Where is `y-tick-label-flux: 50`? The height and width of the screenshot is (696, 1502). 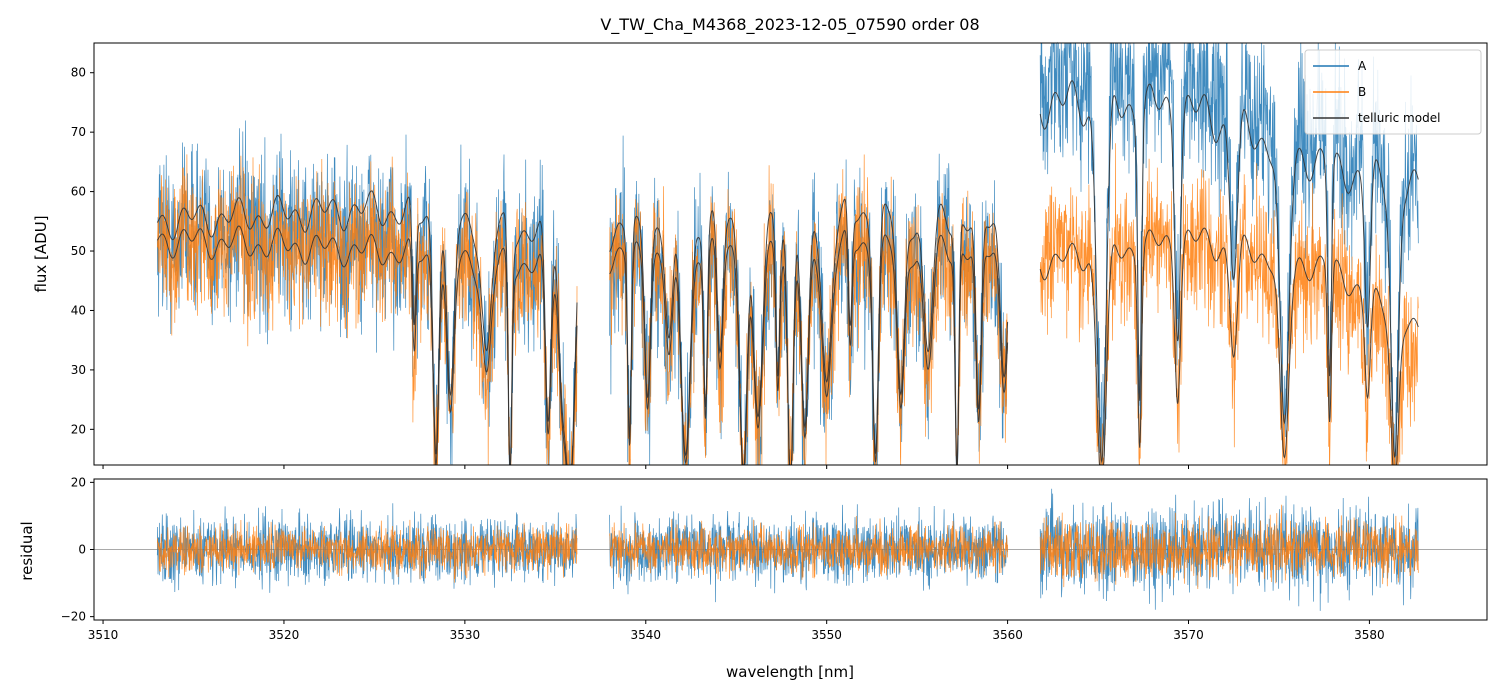 y-tick-label-flux: 50 is located at coordinates (78, 251).